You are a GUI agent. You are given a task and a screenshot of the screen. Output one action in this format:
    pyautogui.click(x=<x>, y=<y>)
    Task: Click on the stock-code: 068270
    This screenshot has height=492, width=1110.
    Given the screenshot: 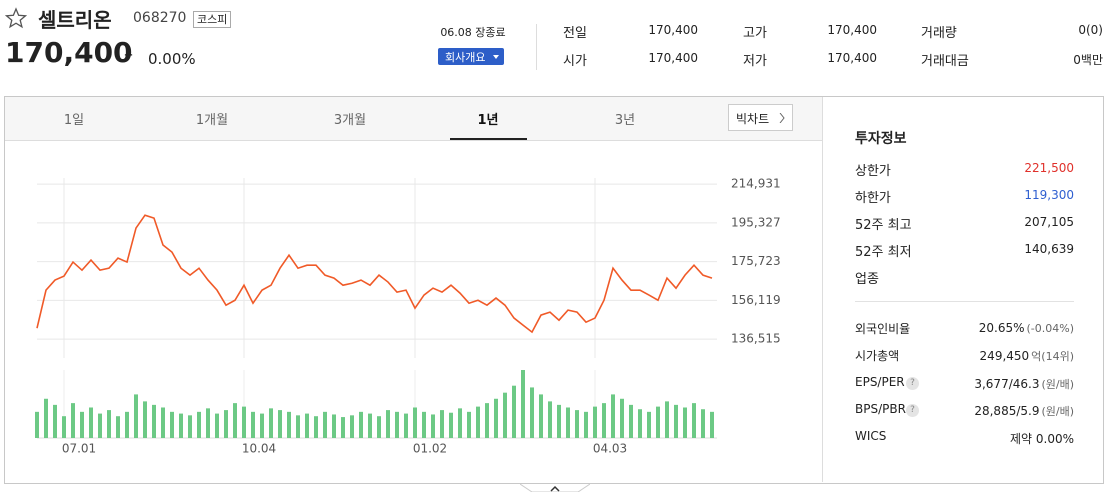 What is the action you would take?
    pyautogui.click(x=160, y=18)
    